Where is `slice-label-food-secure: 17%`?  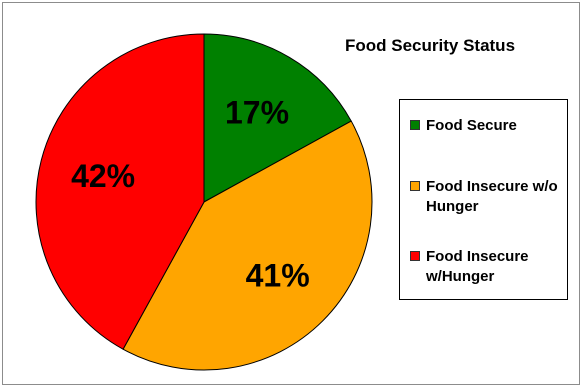 slice-label-food-secure: 17% is located at coordinates (257, 112).